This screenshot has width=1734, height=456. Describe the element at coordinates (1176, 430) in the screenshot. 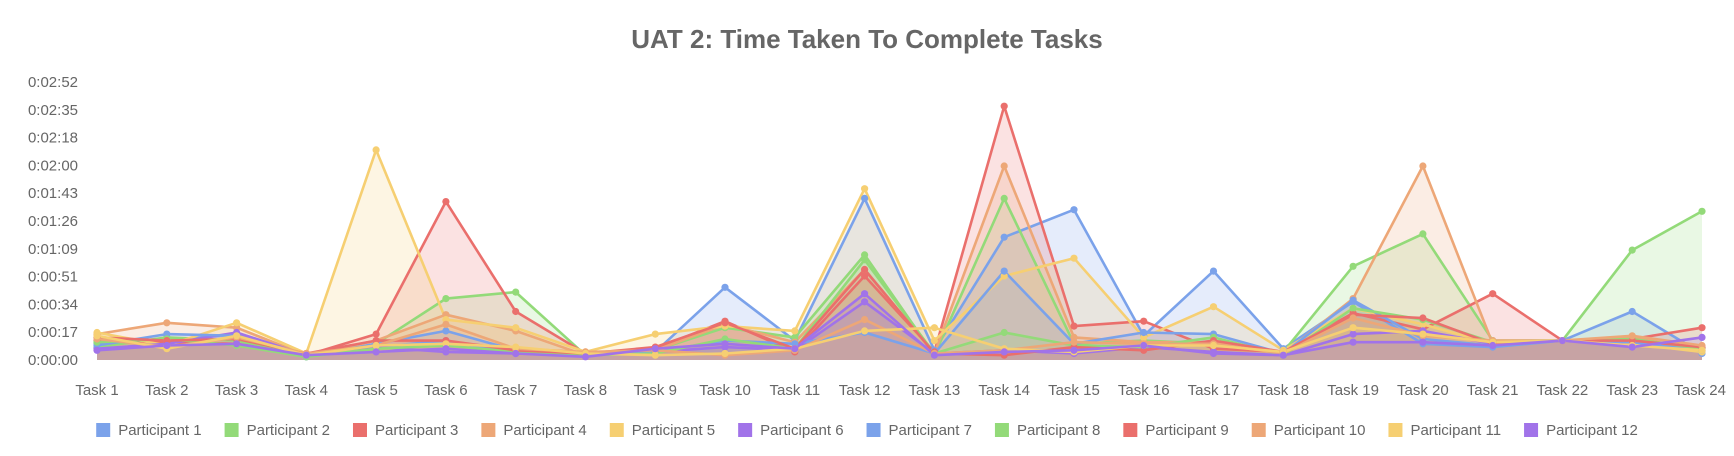

I see `legend-item-participant-9: Participant 9` at that location.